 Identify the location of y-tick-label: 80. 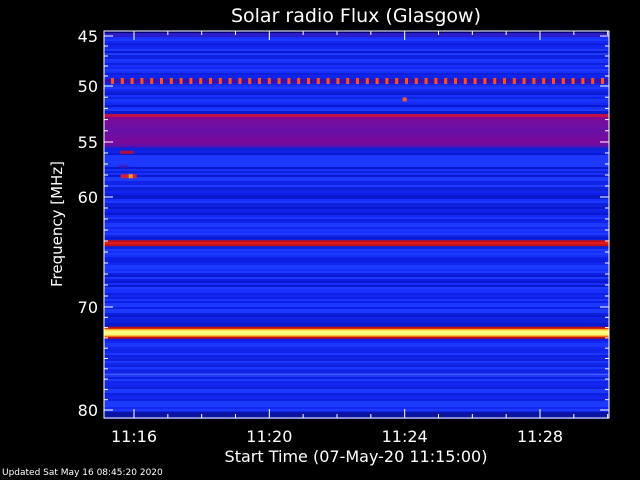
(88, 410).